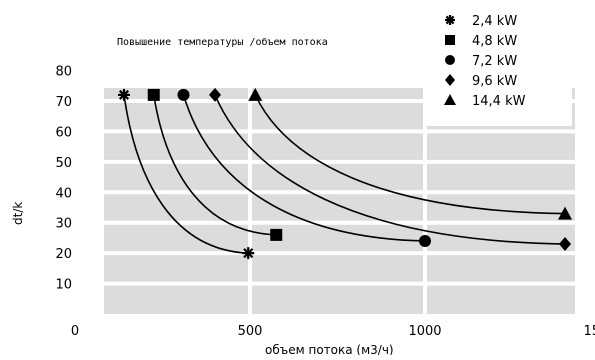 This screenshot has width=595, height=360. What do you see at coordinates (499, 101) in the screenshot?
I see `legend-label: 14,4 kW` at bounding box center [499, 101].